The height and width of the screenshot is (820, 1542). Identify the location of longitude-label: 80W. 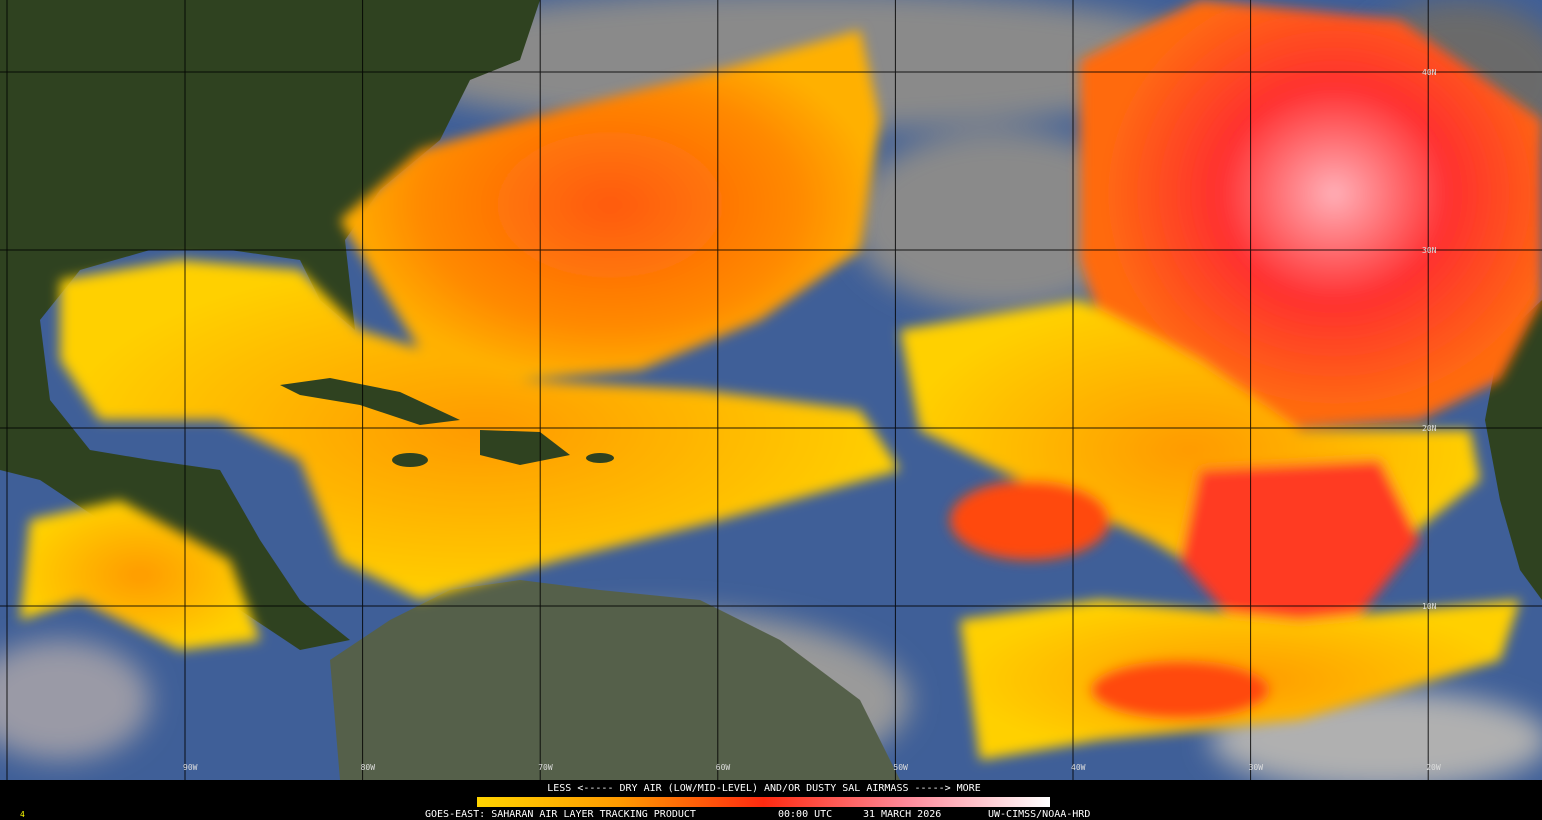
(368, 767).